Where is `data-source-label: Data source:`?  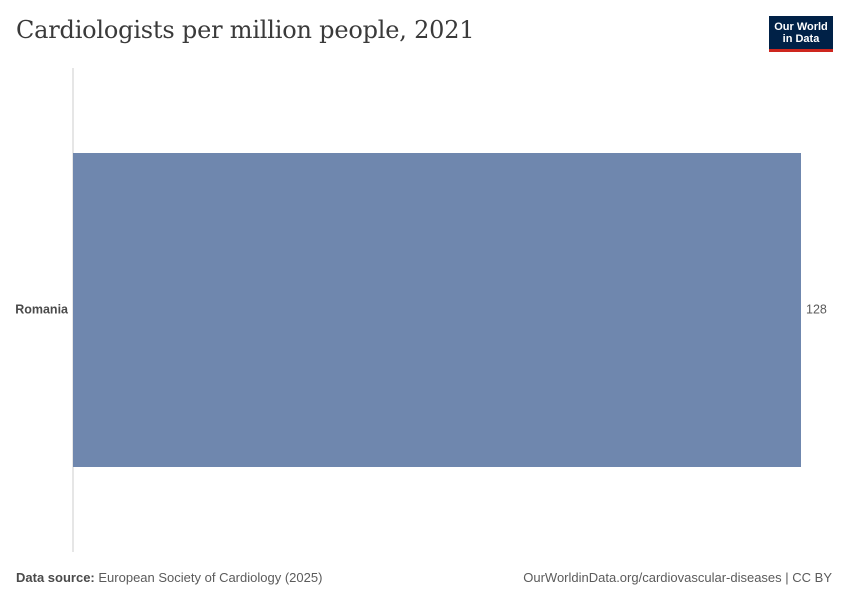
data-source-label: Data source: is located at coordinates (55, 577).